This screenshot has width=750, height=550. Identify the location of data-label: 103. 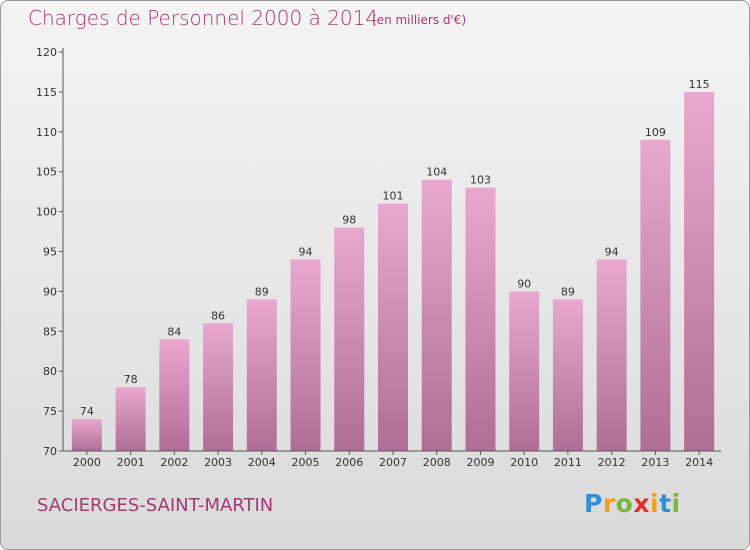
(480, 180).